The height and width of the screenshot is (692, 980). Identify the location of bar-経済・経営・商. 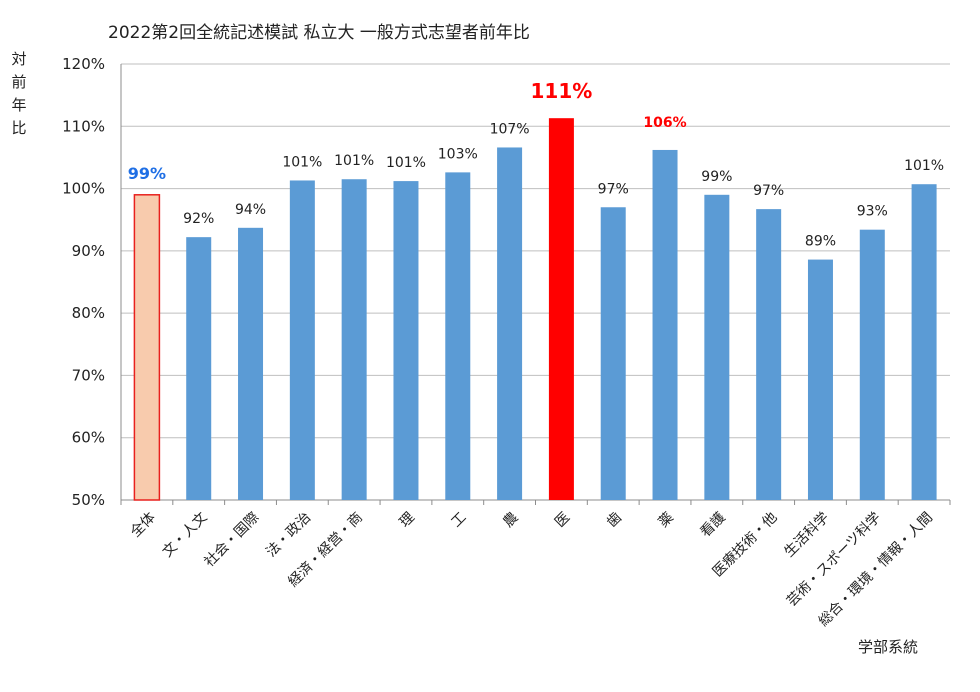
(354, 339).